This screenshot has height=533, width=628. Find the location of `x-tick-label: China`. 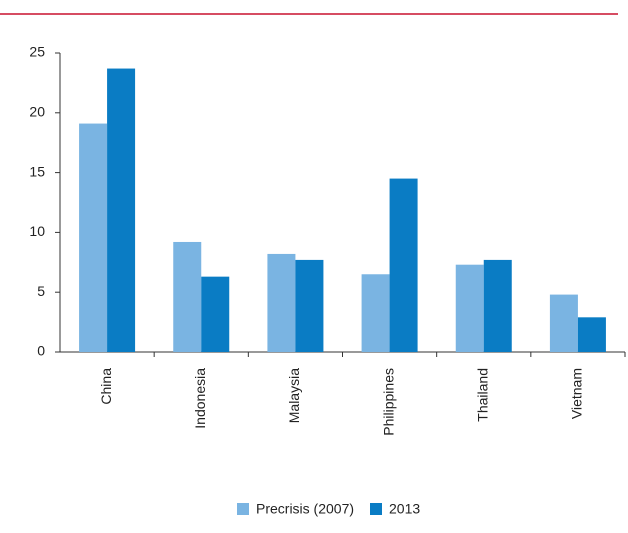

x-tick-label: China is located at coordinates (106, 386).